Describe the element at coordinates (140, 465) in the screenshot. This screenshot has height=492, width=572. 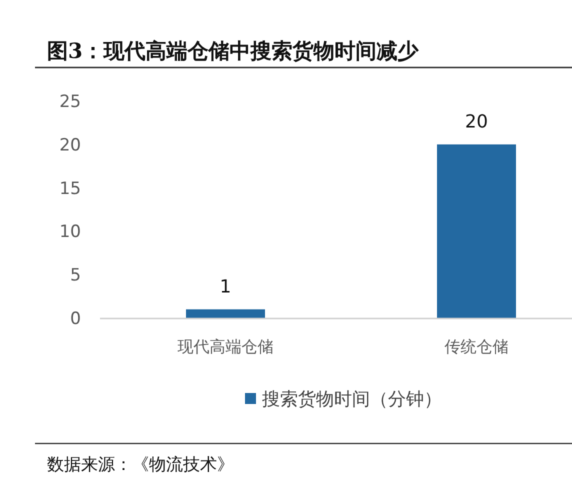
I see `annotation: 数据来源：《物流技术》` at that location.